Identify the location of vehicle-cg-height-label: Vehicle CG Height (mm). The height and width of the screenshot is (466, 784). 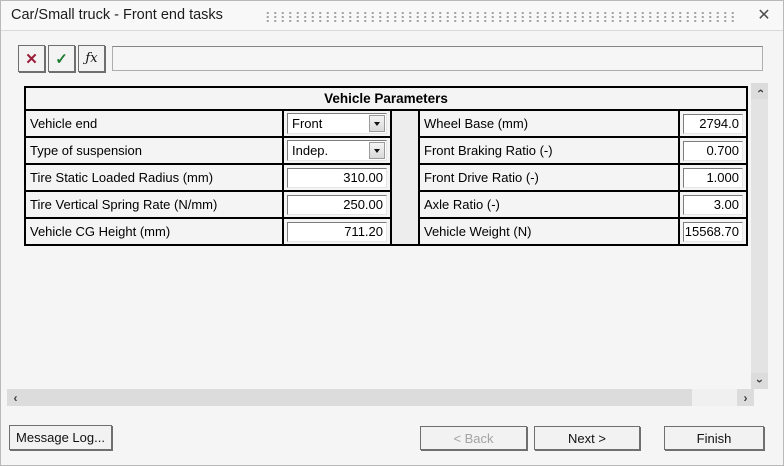
(154, 231).